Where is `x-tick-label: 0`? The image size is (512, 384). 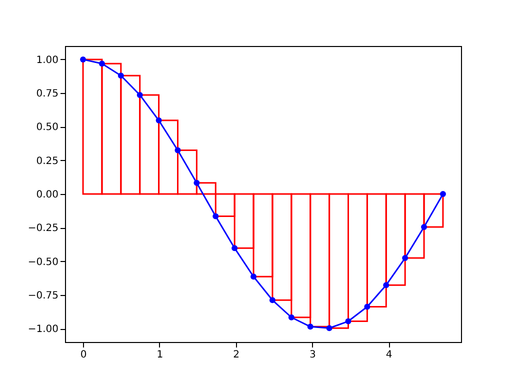 x-tick-label: 0 is located at coordinates (83, 355).